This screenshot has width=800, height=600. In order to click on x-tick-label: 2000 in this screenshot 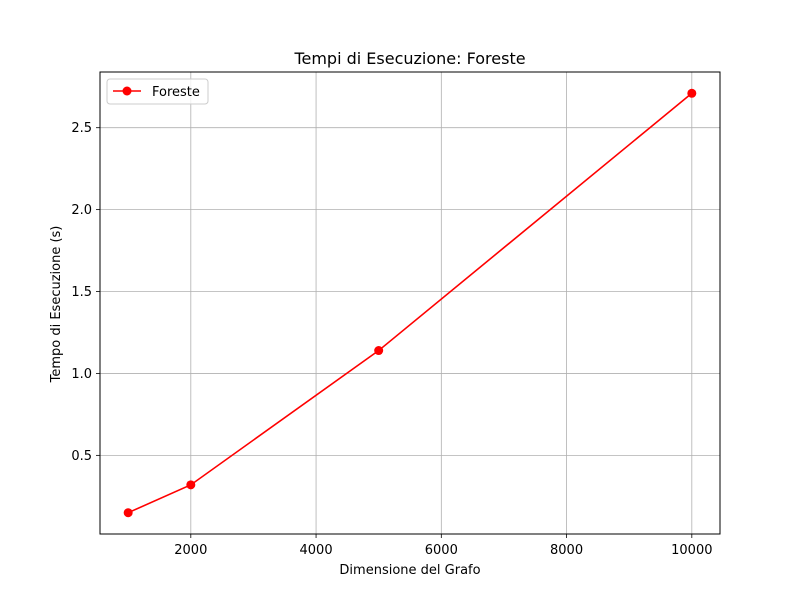, I will do `click(190, 550)`.